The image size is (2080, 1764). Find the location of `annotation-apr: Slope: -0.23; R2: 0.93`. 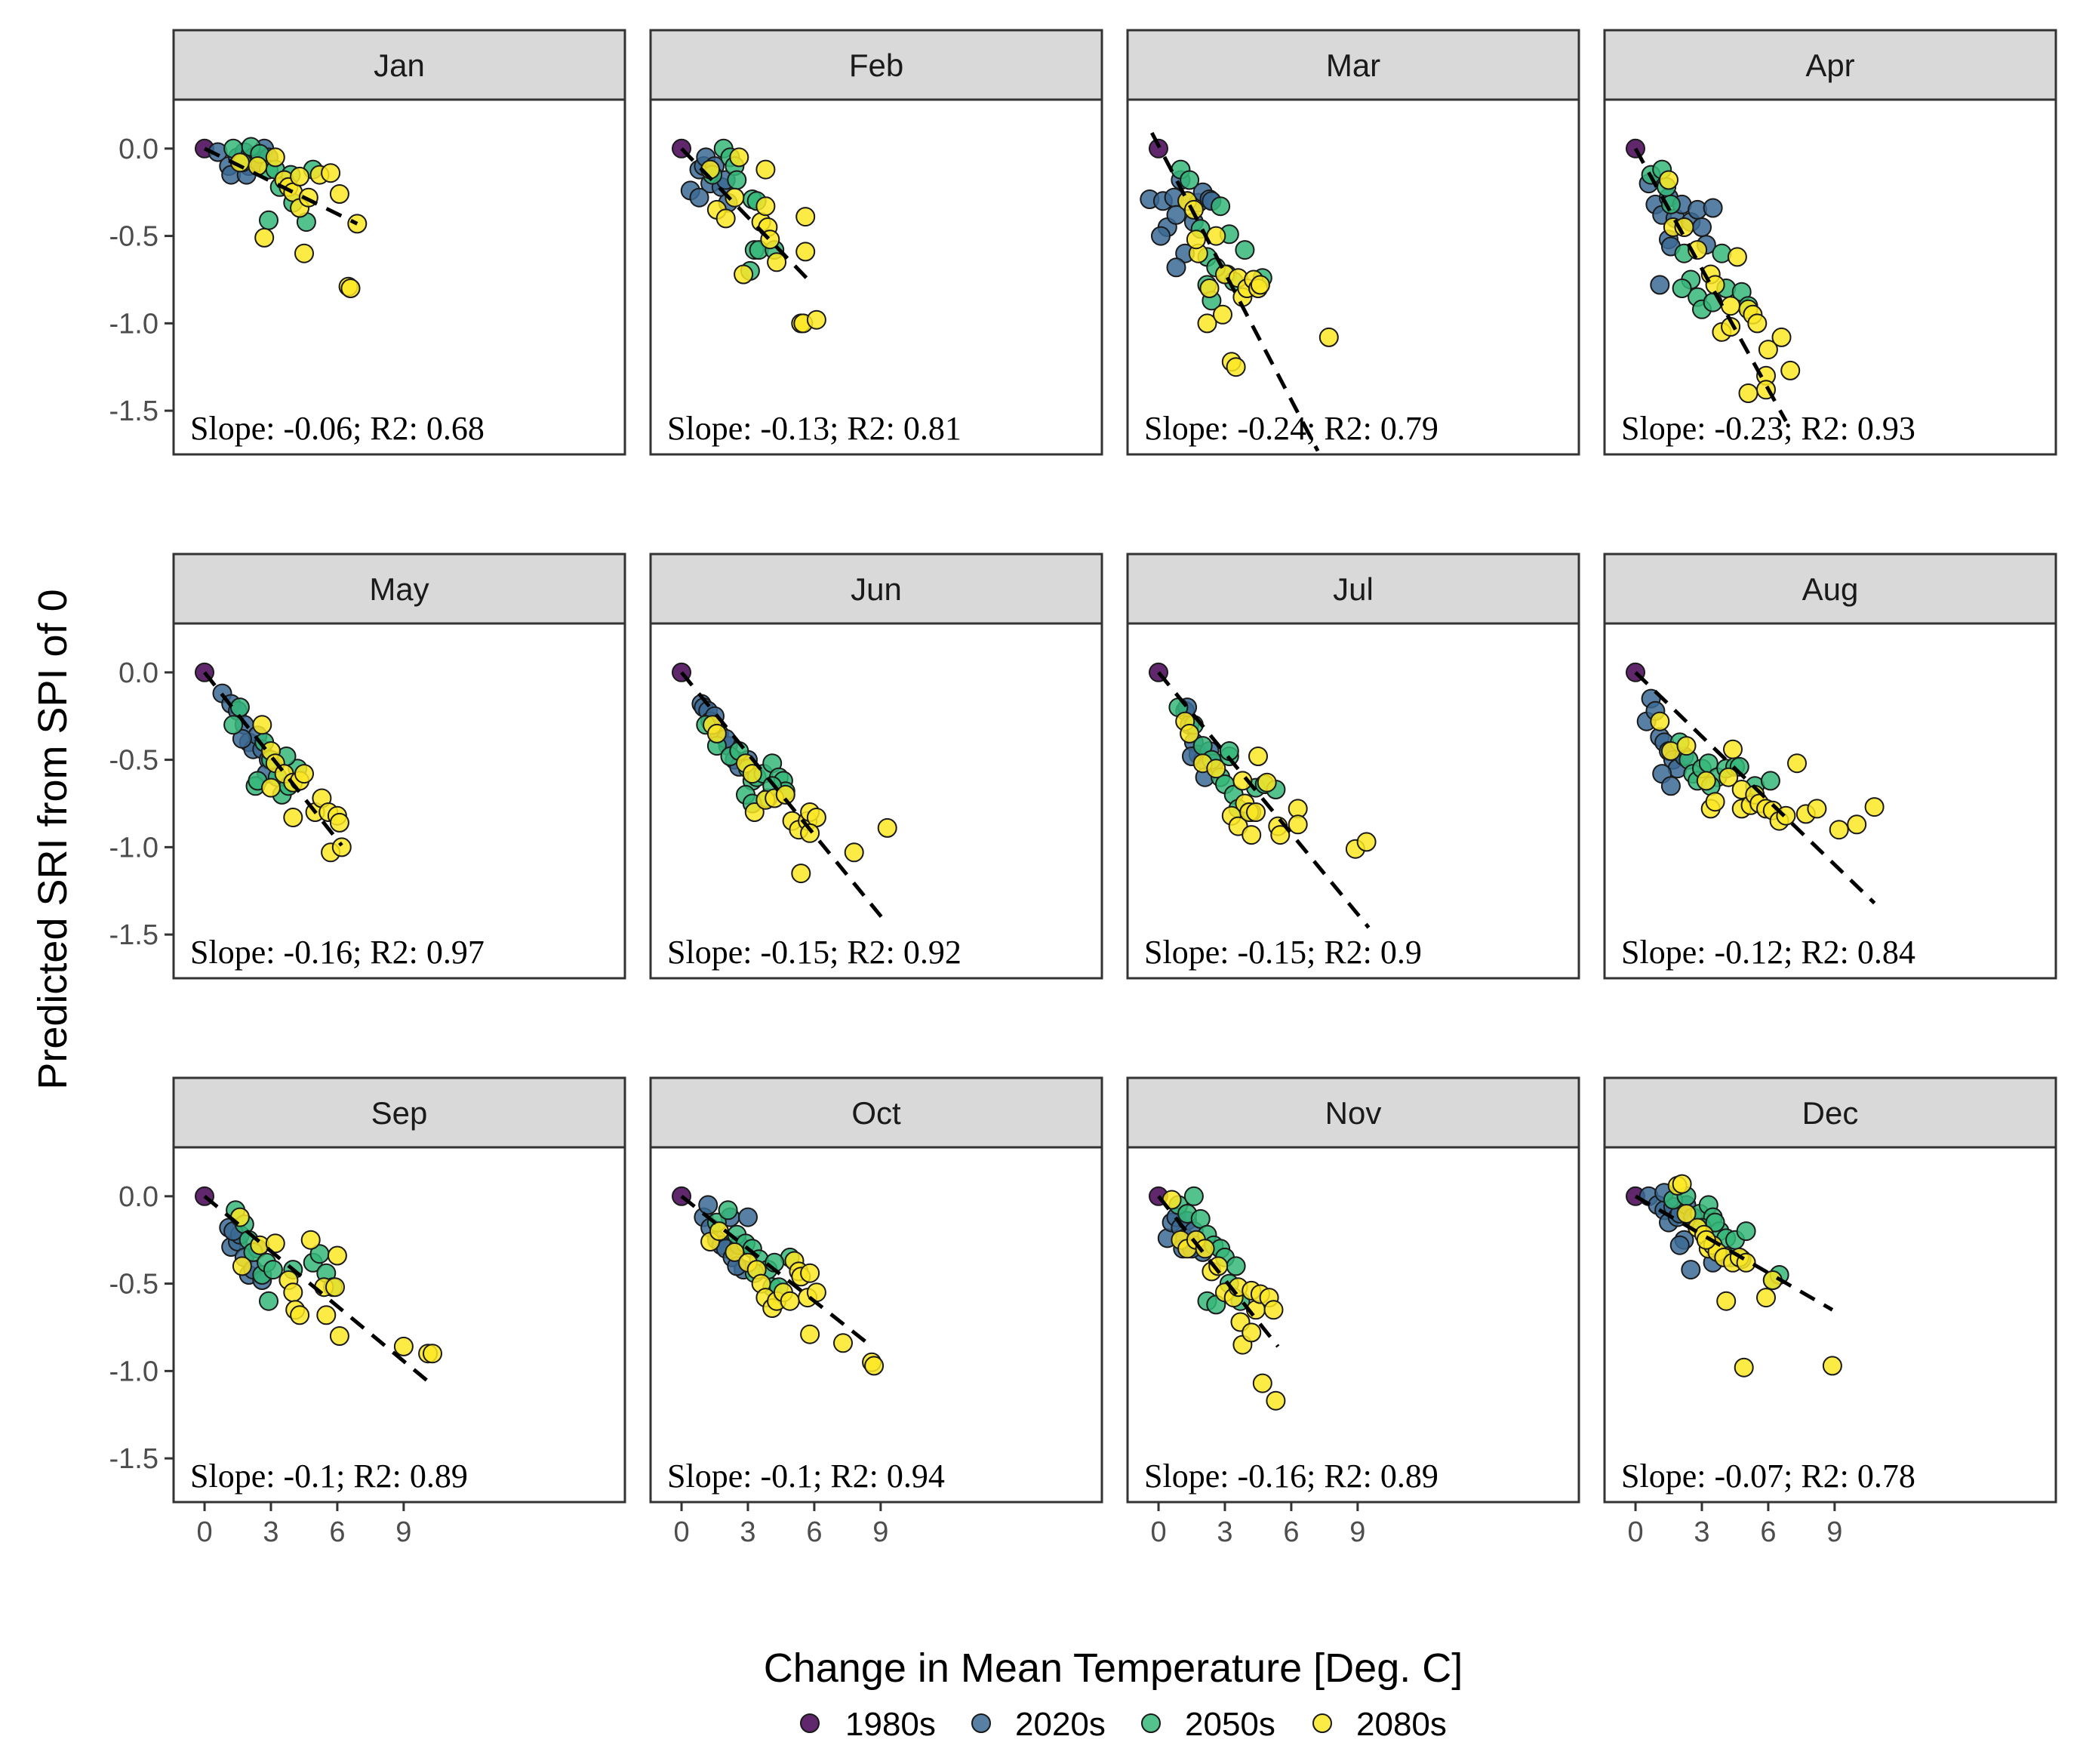

annotation-apr: Slope: -0.23; R2: 0.93 is located at coordinates (1768, 428).